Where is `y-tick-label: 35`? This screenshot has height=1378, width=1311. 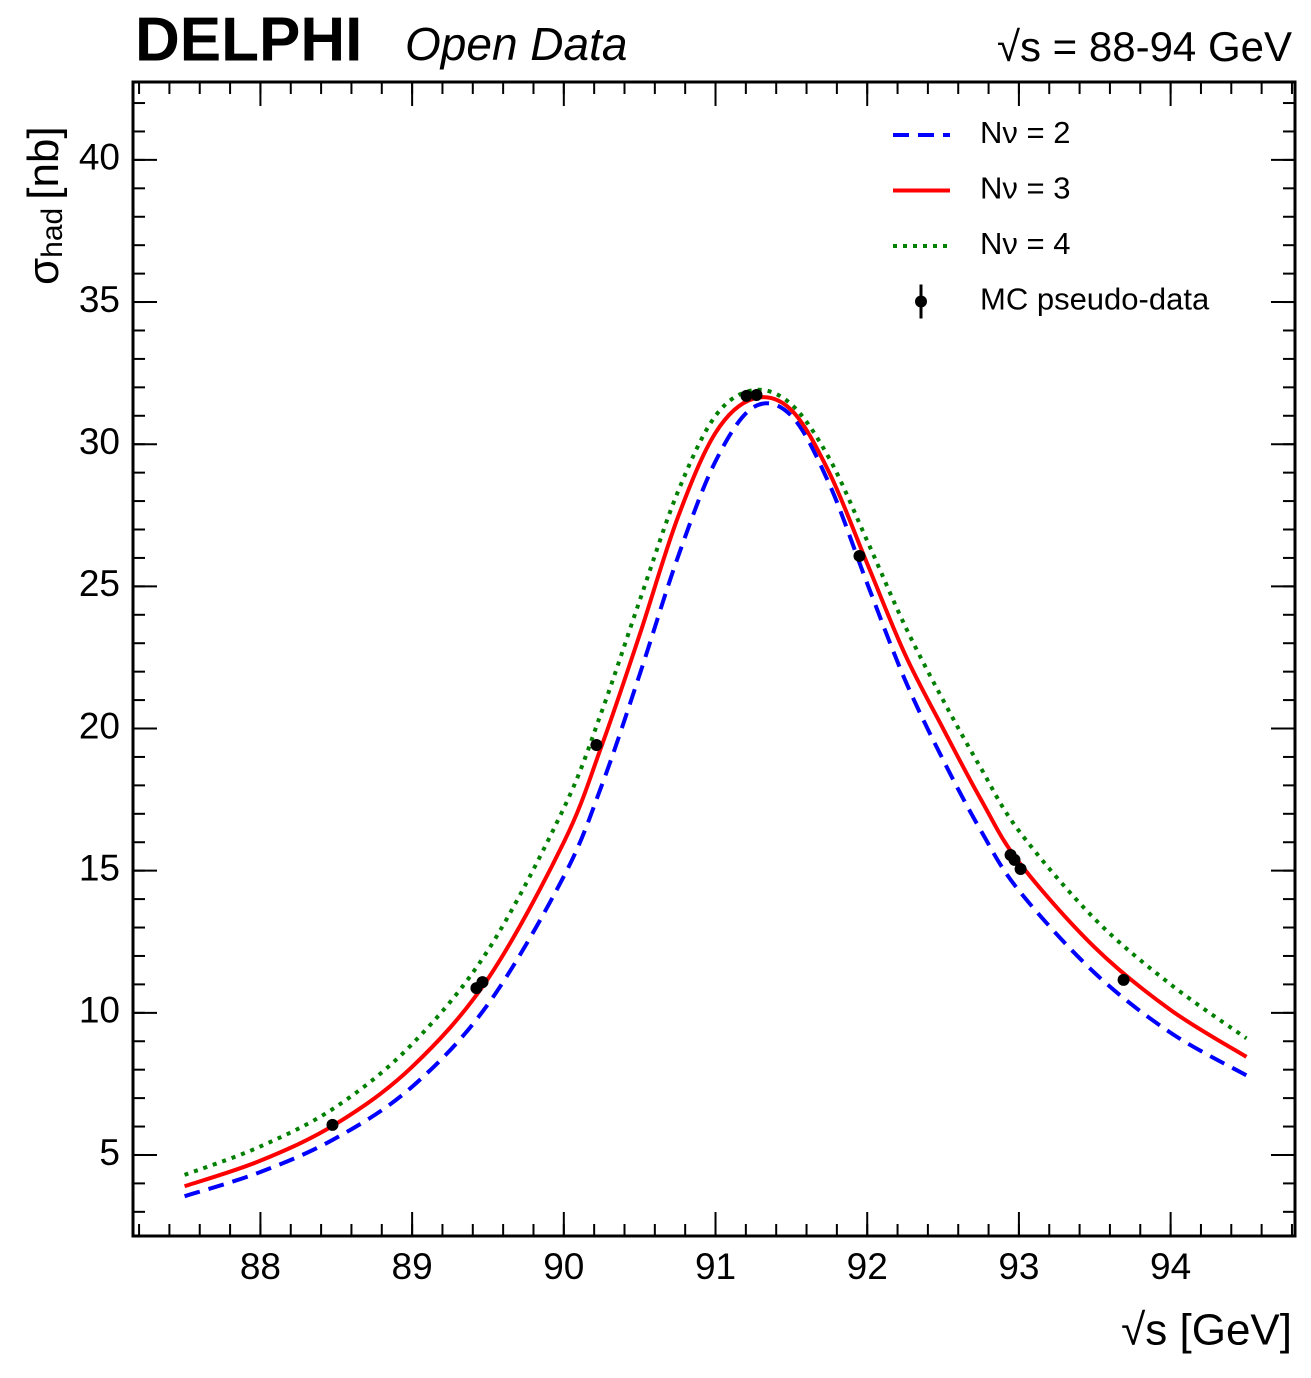 y-tick-label: 35 is located at coordinates (99, 299).